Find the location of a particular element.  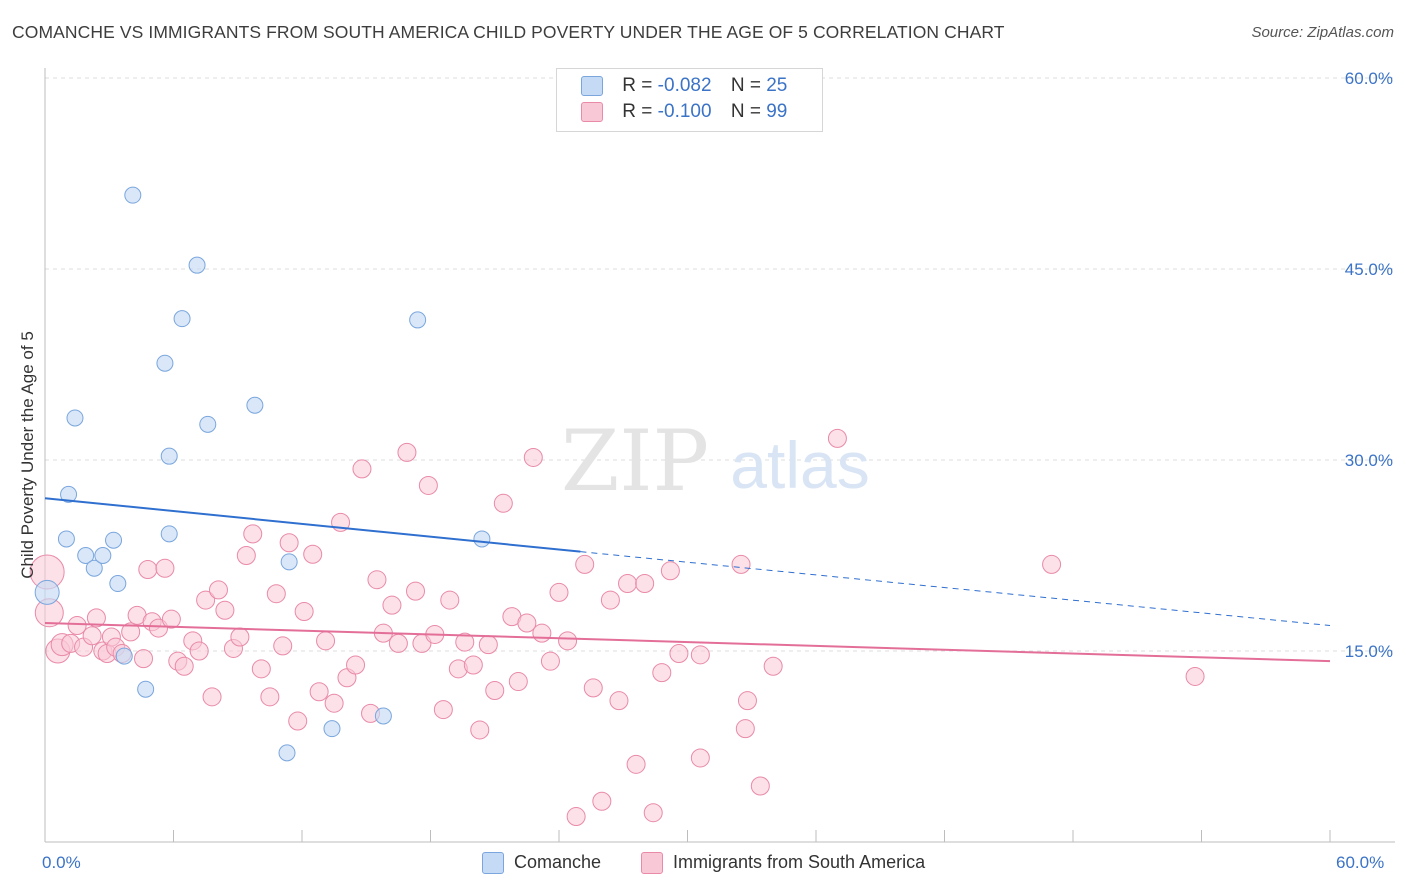

watermark-zip: ZIP is located at coordinates (635, 461).